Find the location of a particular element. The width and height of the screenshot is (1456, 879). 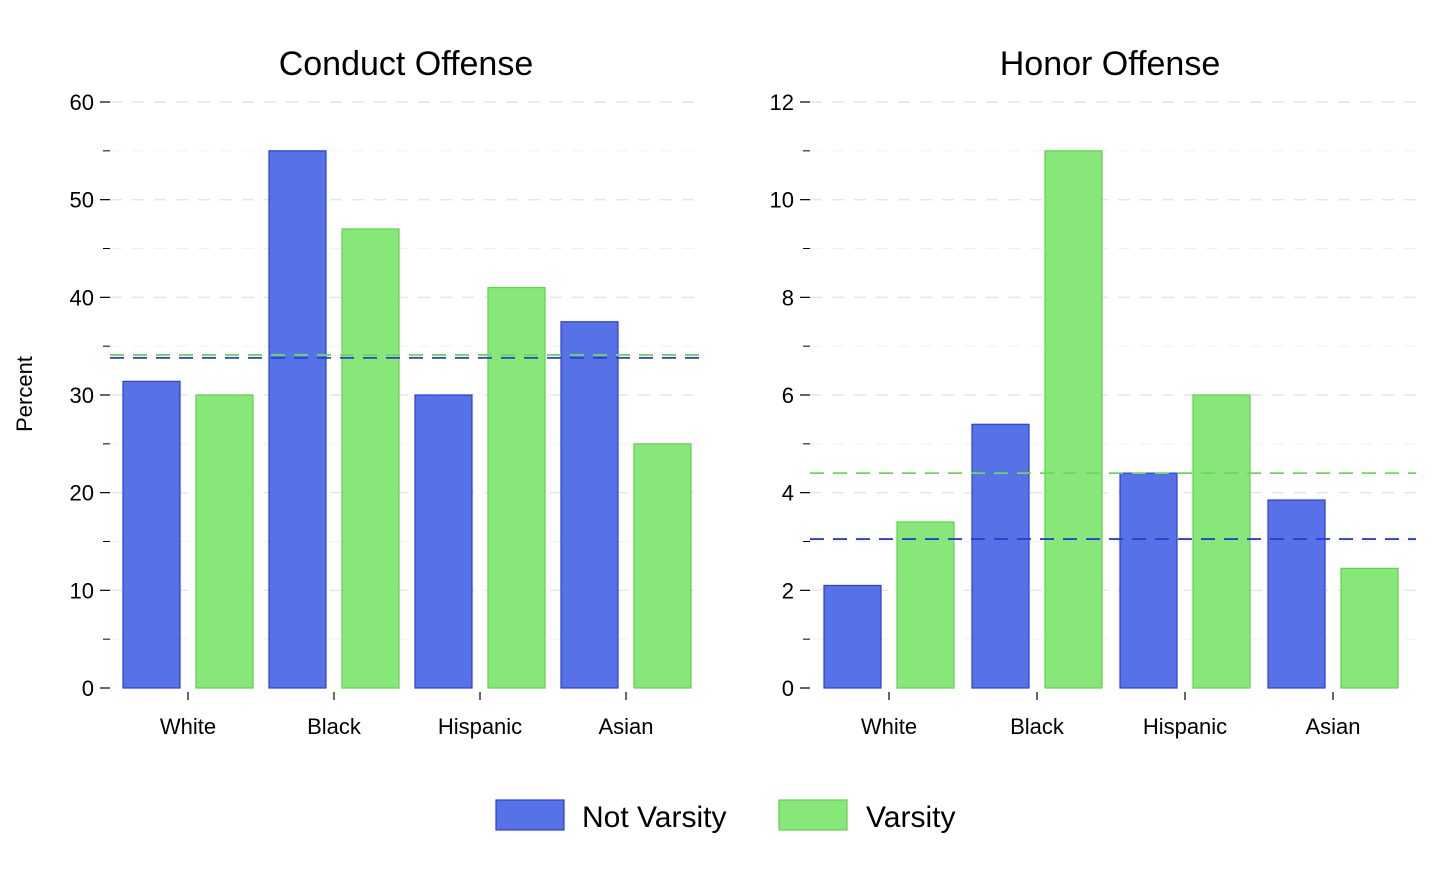

y-tick-label: 60 is located at coordinates (82, 102).